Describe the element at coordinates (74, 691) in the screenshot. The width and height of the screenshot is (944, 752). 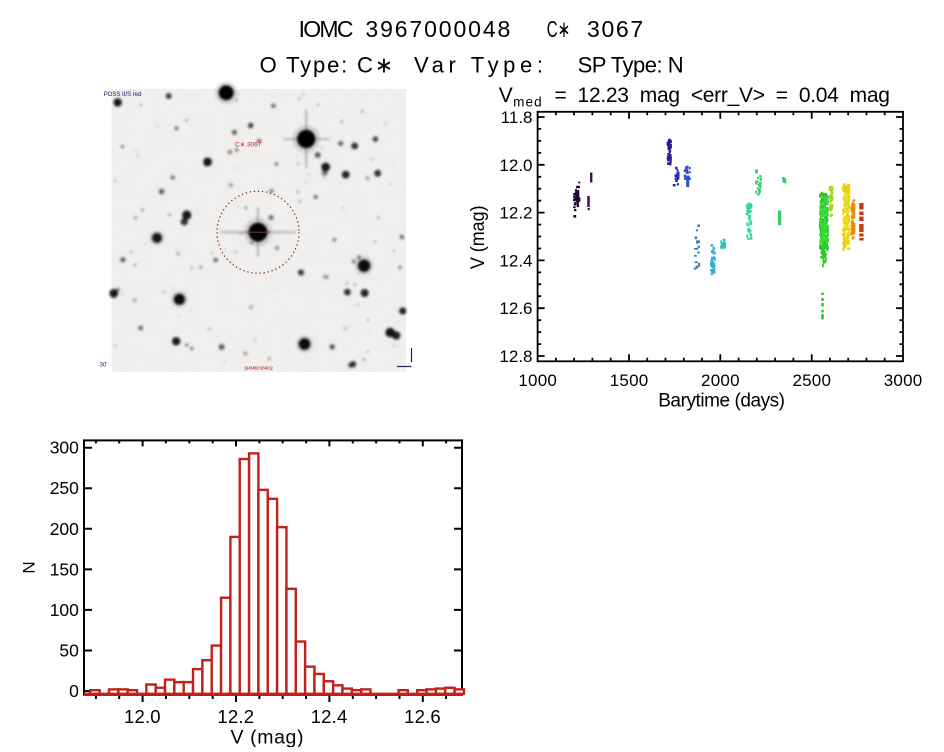
I see `svg-text: 0` at that location.